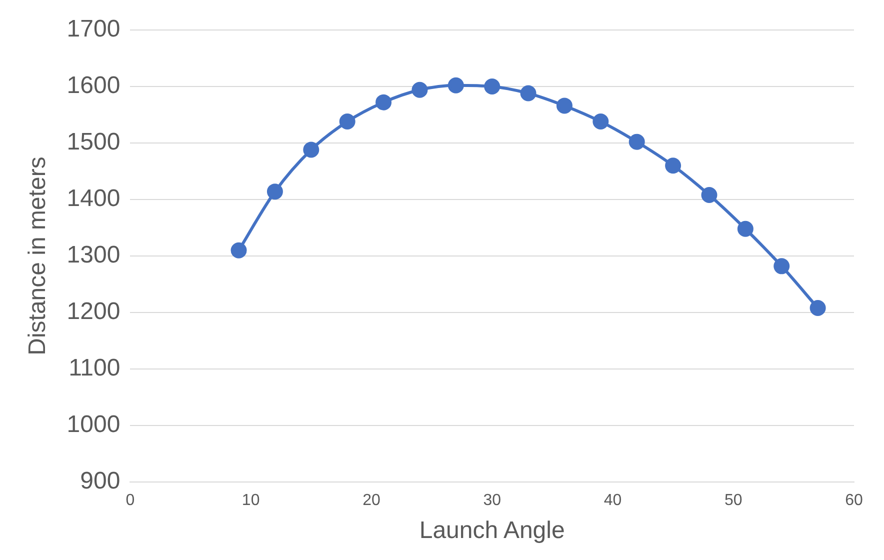 The width and height of the screenshot is (884, 560). What do you see at coordinates (100, 481) in the screenshot?
I see `y-tick-label: 900` at bounding box center [100, 481].